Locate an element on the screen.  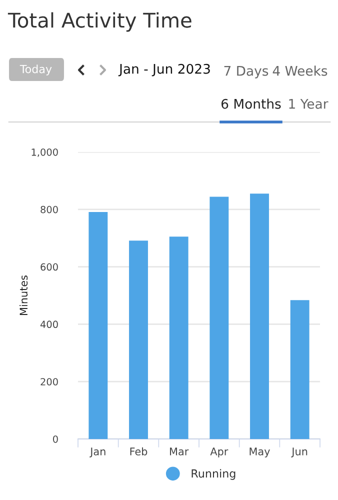
x-tick-label: Jan is located at coordinates (98, 453).